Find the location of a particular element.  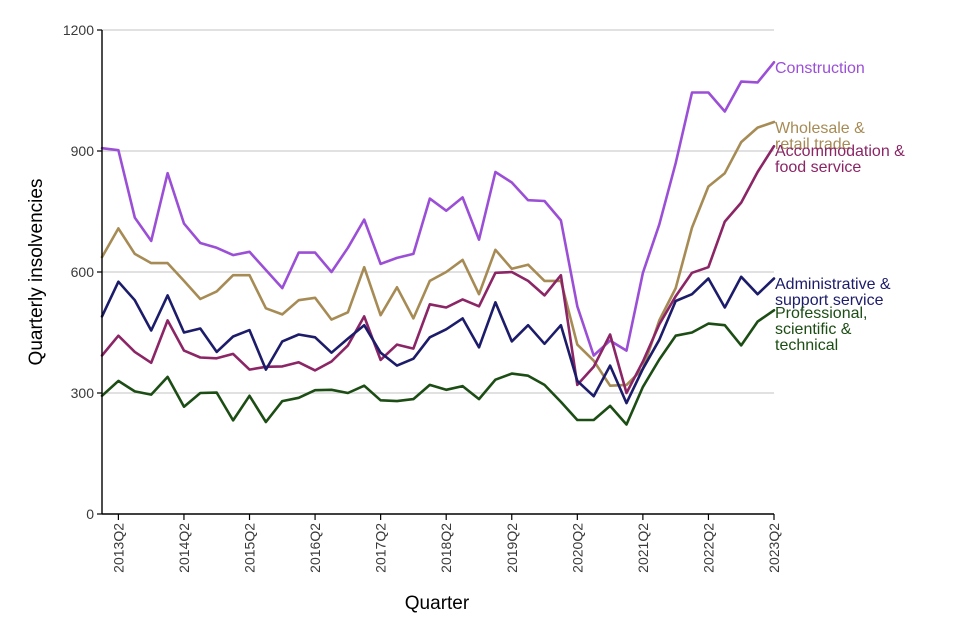

x-tick-label: 2022Q2 is located at coordinates (708, 548).